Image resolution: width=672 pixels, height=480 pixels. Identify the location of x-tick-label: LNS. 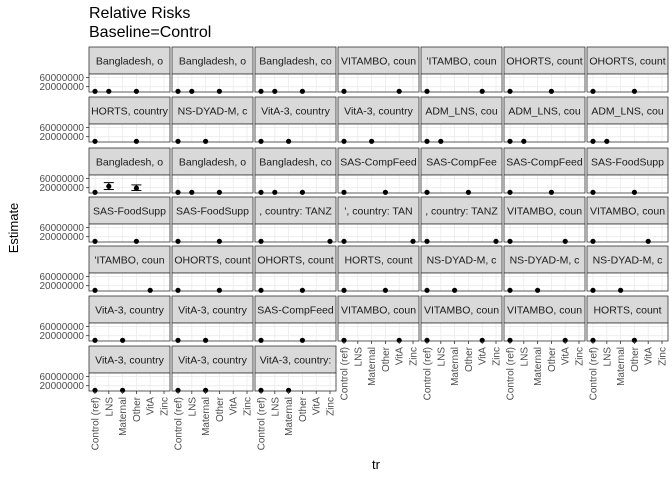
(607, 357).